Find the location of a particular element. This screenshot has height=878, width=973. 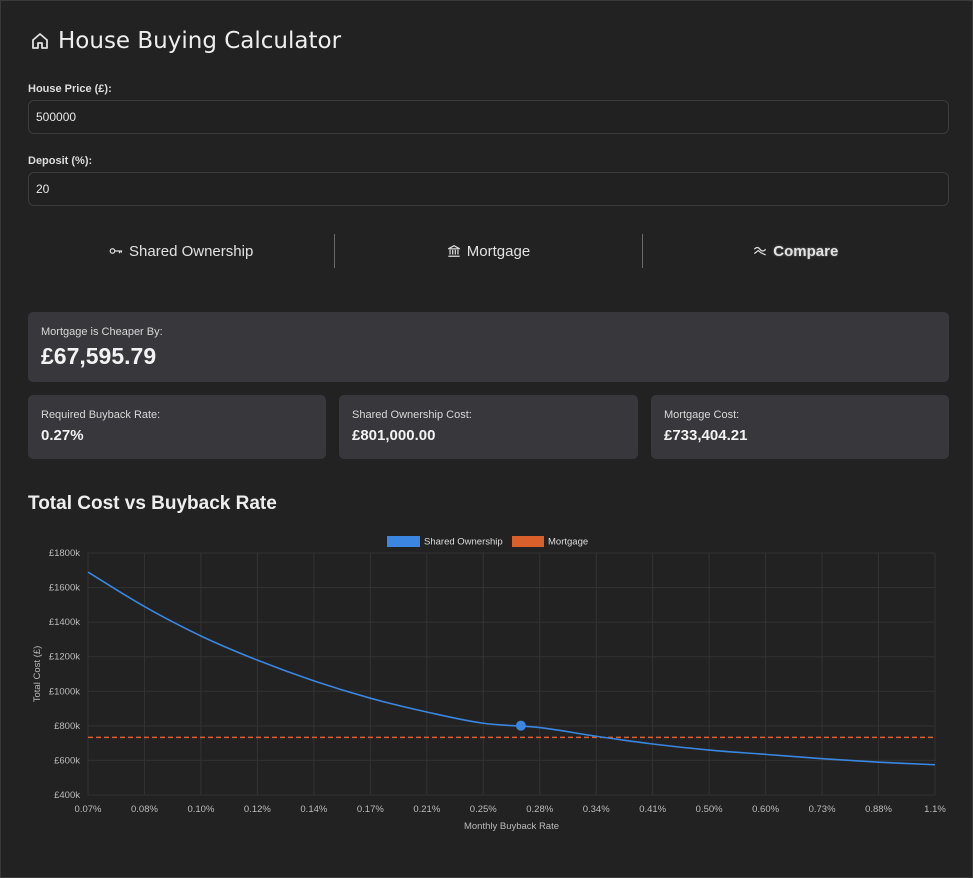

deposit-label: Deposit (%): is located at coordinates (60, 161).